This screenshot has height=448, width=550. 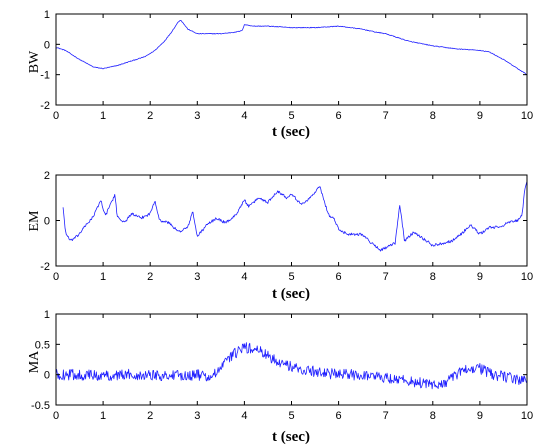 I want to click on ma-x-tick-label: 2, so click(x=150, y=416).